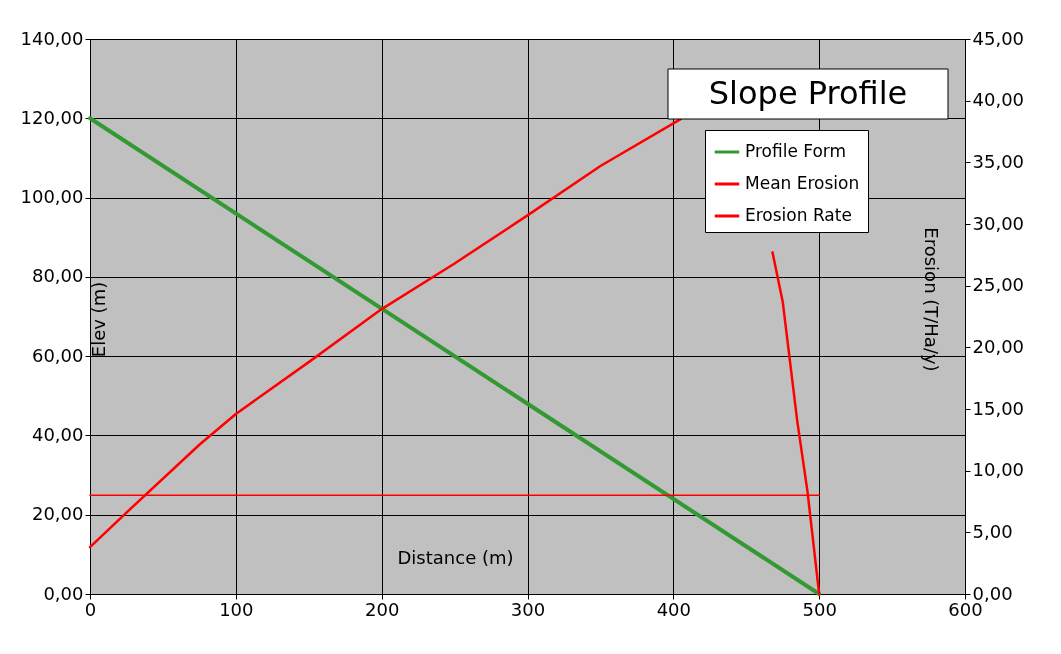 The height and width of the screenshot is (654, 1061). I want to click on x-tick-label: 500, so click(819, 609).